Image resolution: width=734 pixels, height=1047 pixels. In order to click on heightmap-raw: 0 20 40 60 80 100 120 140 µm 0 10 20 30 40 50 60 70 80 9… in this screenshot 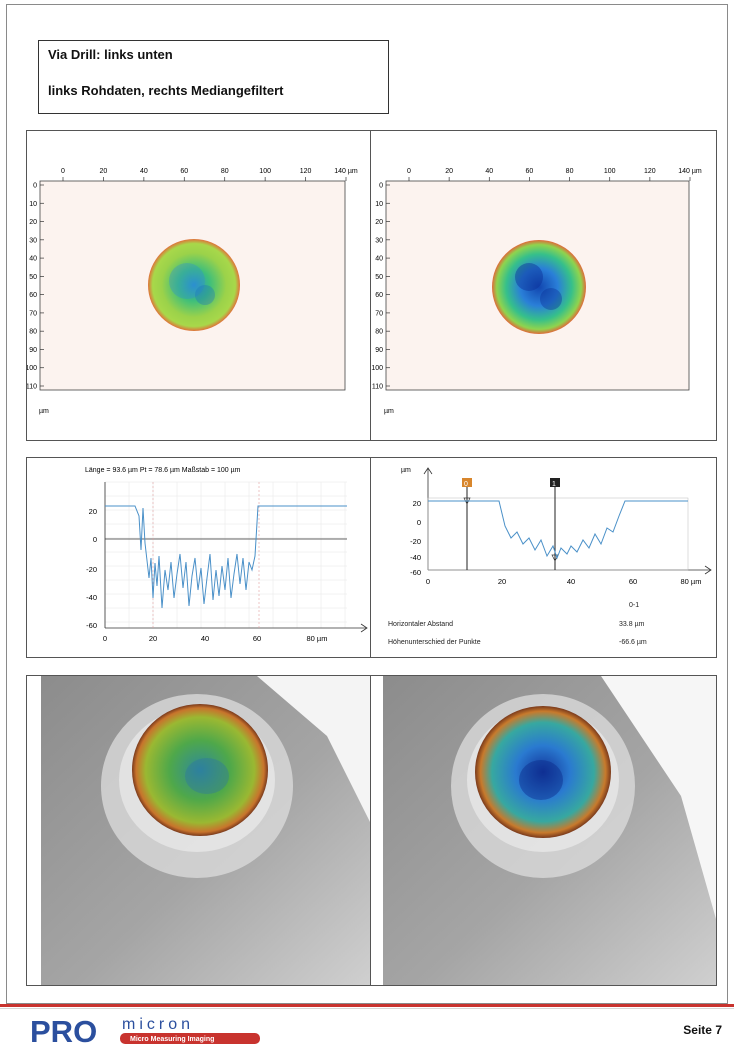, I will do `click(191, 291)`.